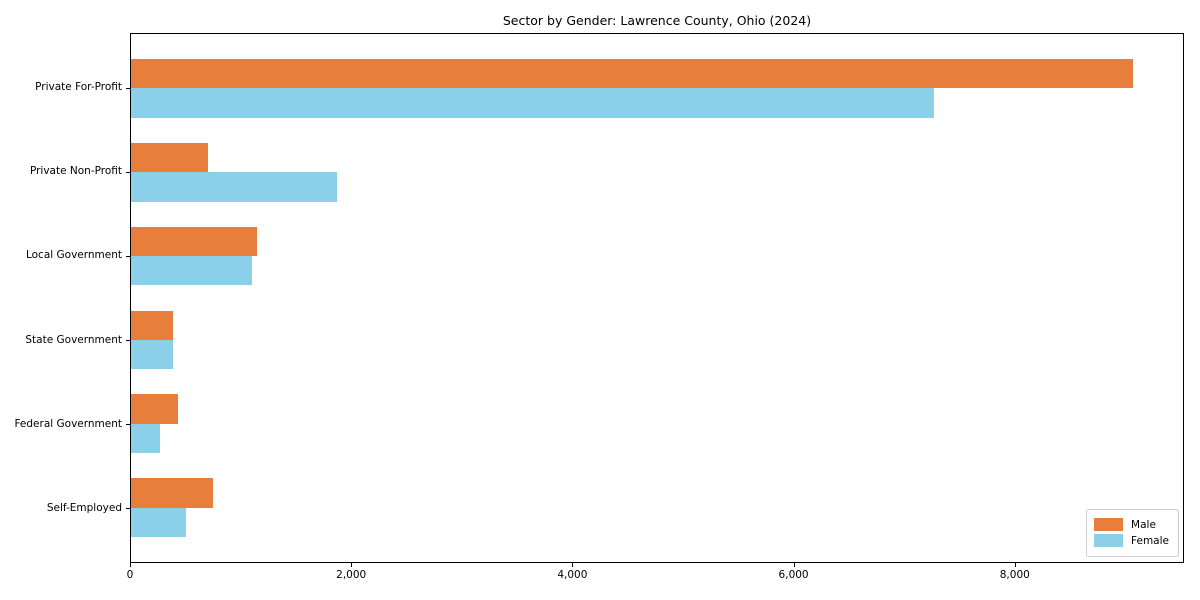 The width and height of the screenshot is (1200, 600). Describe the element at coordinates (145, 438) in the screenshot. I see `bar-female-federal-government` at that location.